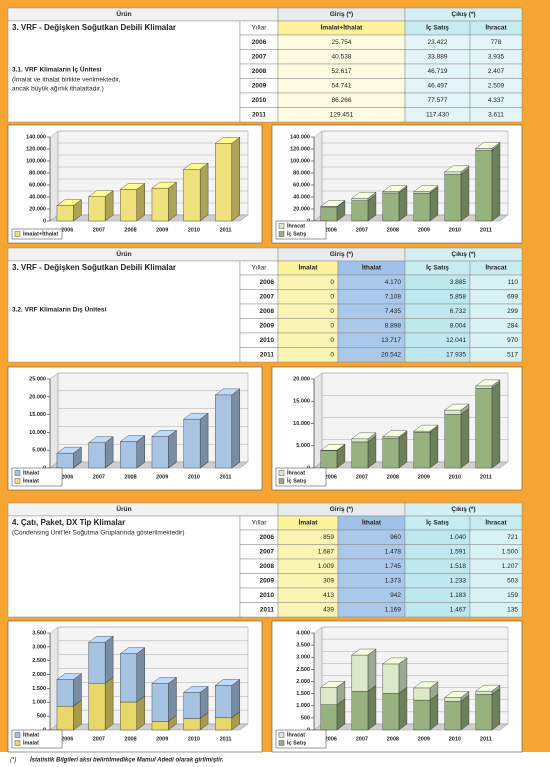 This screenshot has width=550, height=767. What do you see at coordinates (341, 509) in the screenshot?
I see `header-cell: Giriş (*)` at bounding box center [341, 509].